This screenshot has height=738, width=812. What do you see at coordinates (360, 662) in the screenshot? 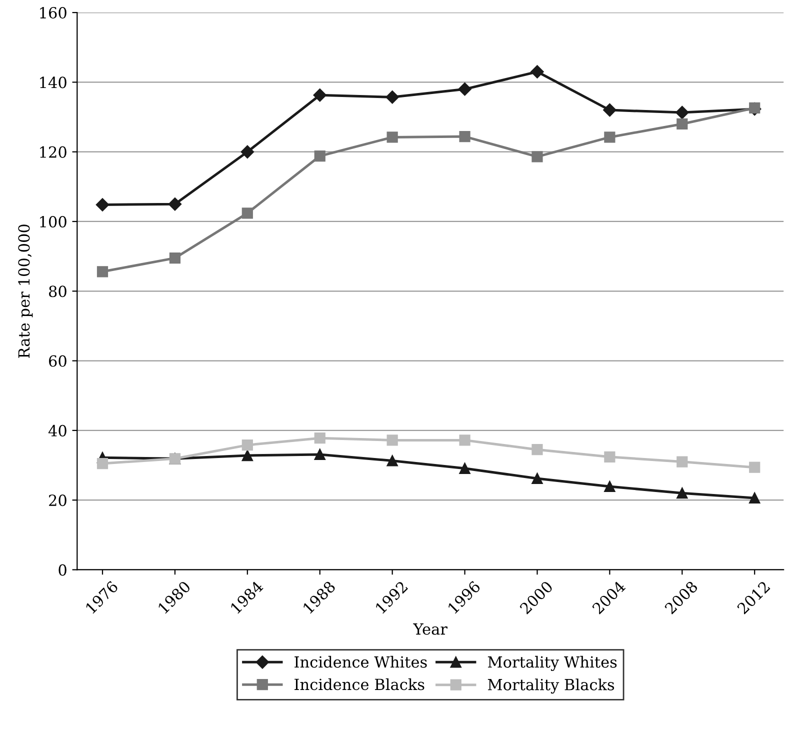
I see `legend-label: Incidence Whites` at bounding box center [360, 662].